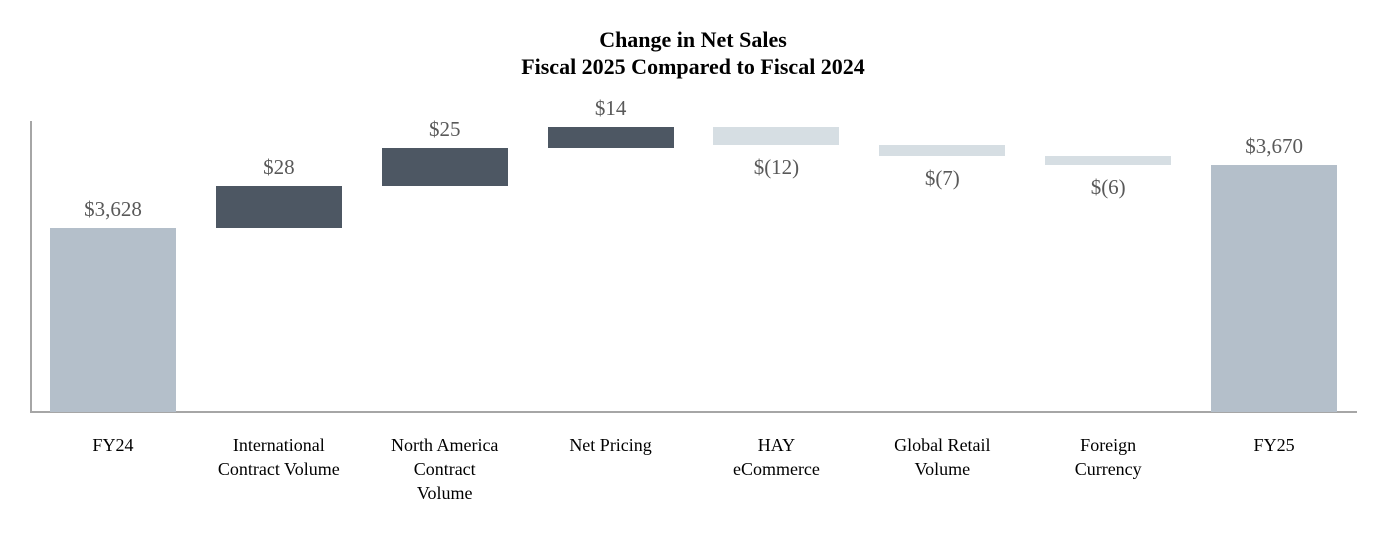  I want to click on category-label-fy24: FY24, so click(112, 445).